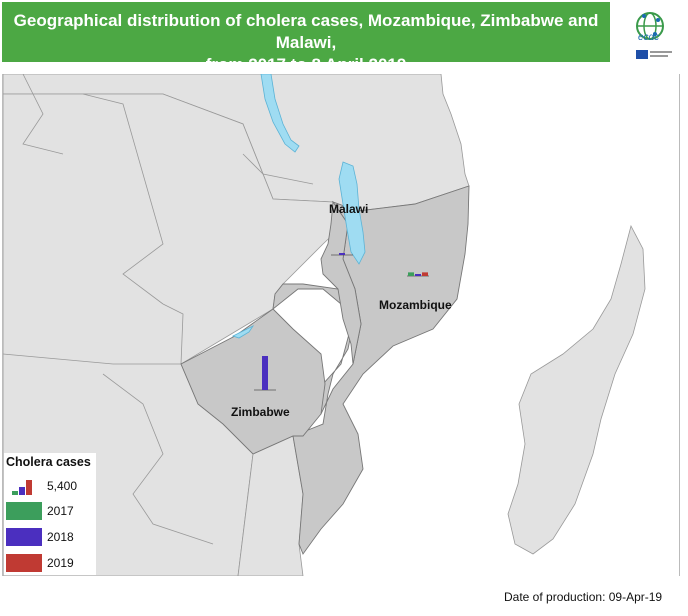  What do you see at coordinates (253, 381) in the screenshot?
I see `zimbabwe-shape` at bounding box center [253, 381].